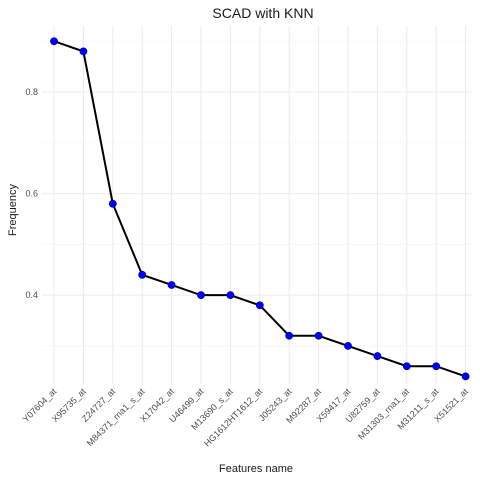 The image size is (480, 480). Describe the element at coordinates (31, 295) in the screenshot. I see `y-tick-label: 0.4` at that location.